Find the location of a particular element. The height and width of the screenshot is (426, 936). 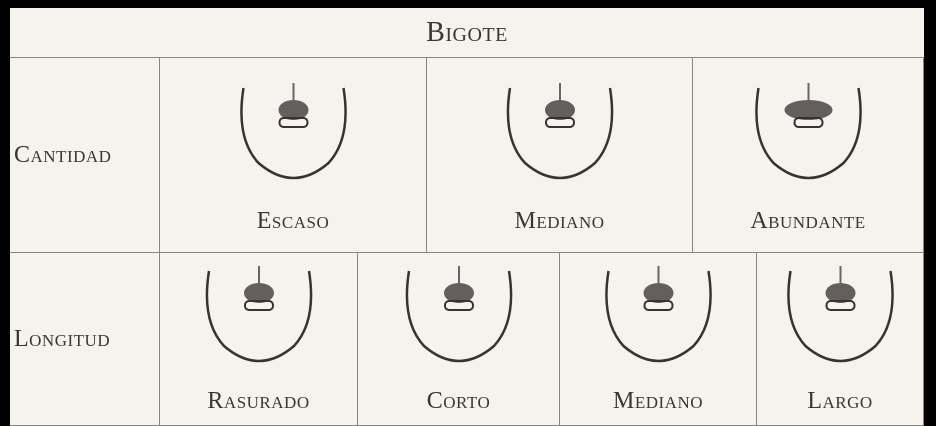

row-label: Cantidad is located at coordinates (85, 155).